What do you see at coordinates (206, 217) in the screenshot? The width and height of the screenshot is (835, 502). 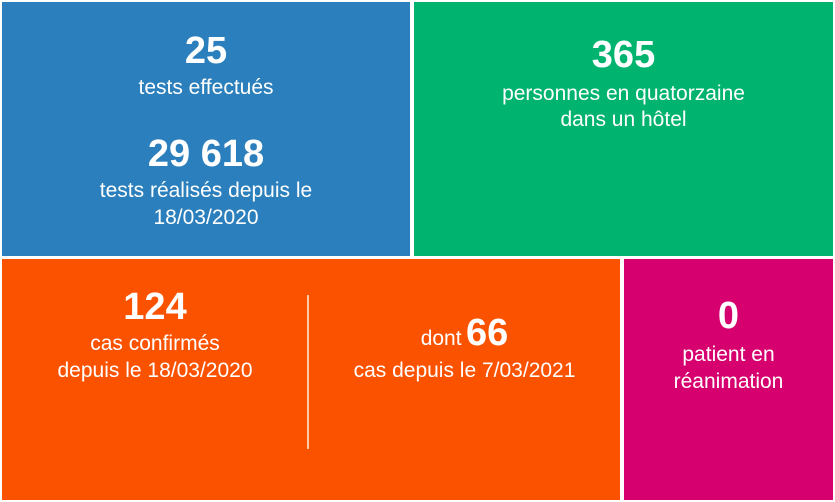 I see `tests-total-label-line2: 18/03/2020` at bounding box center [206, 217].